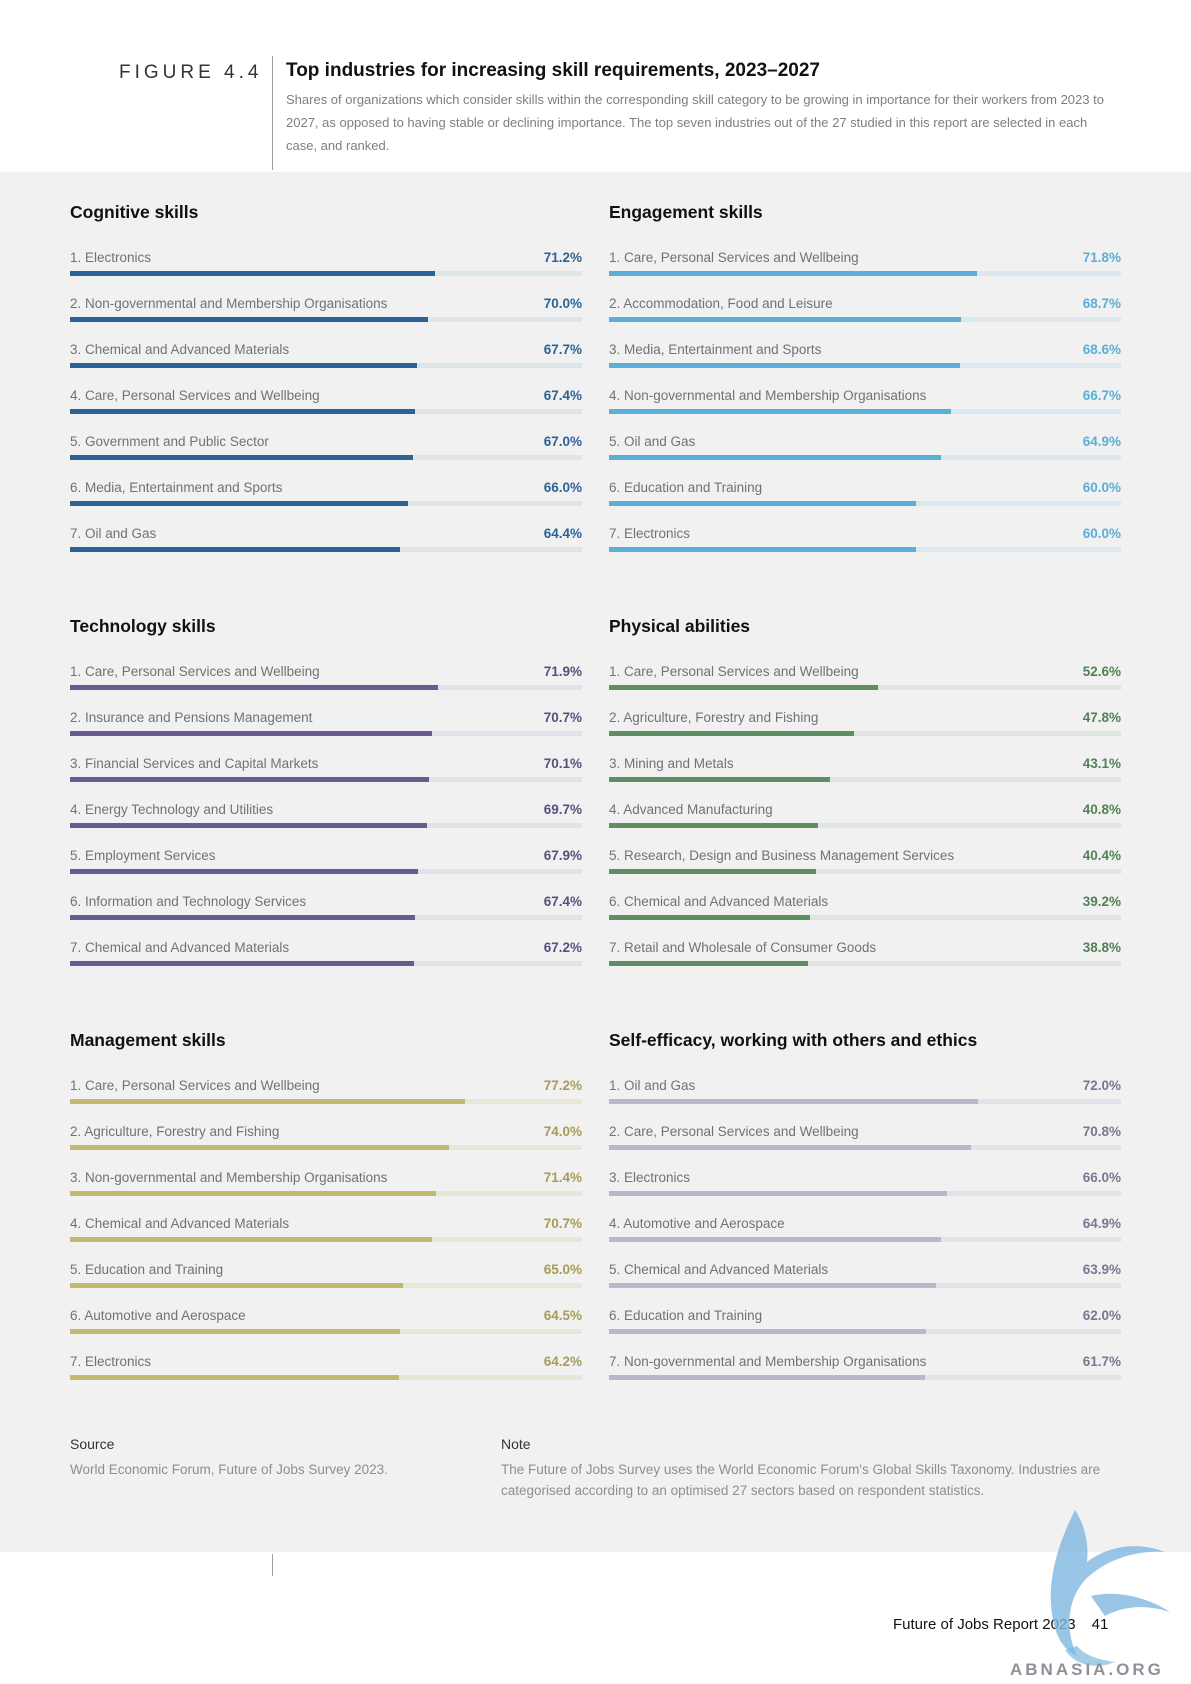 The width and height of the screenshot is (1191, 1684). I want to click on category-label: 5. Government and Public Sector, so click(169, 441).